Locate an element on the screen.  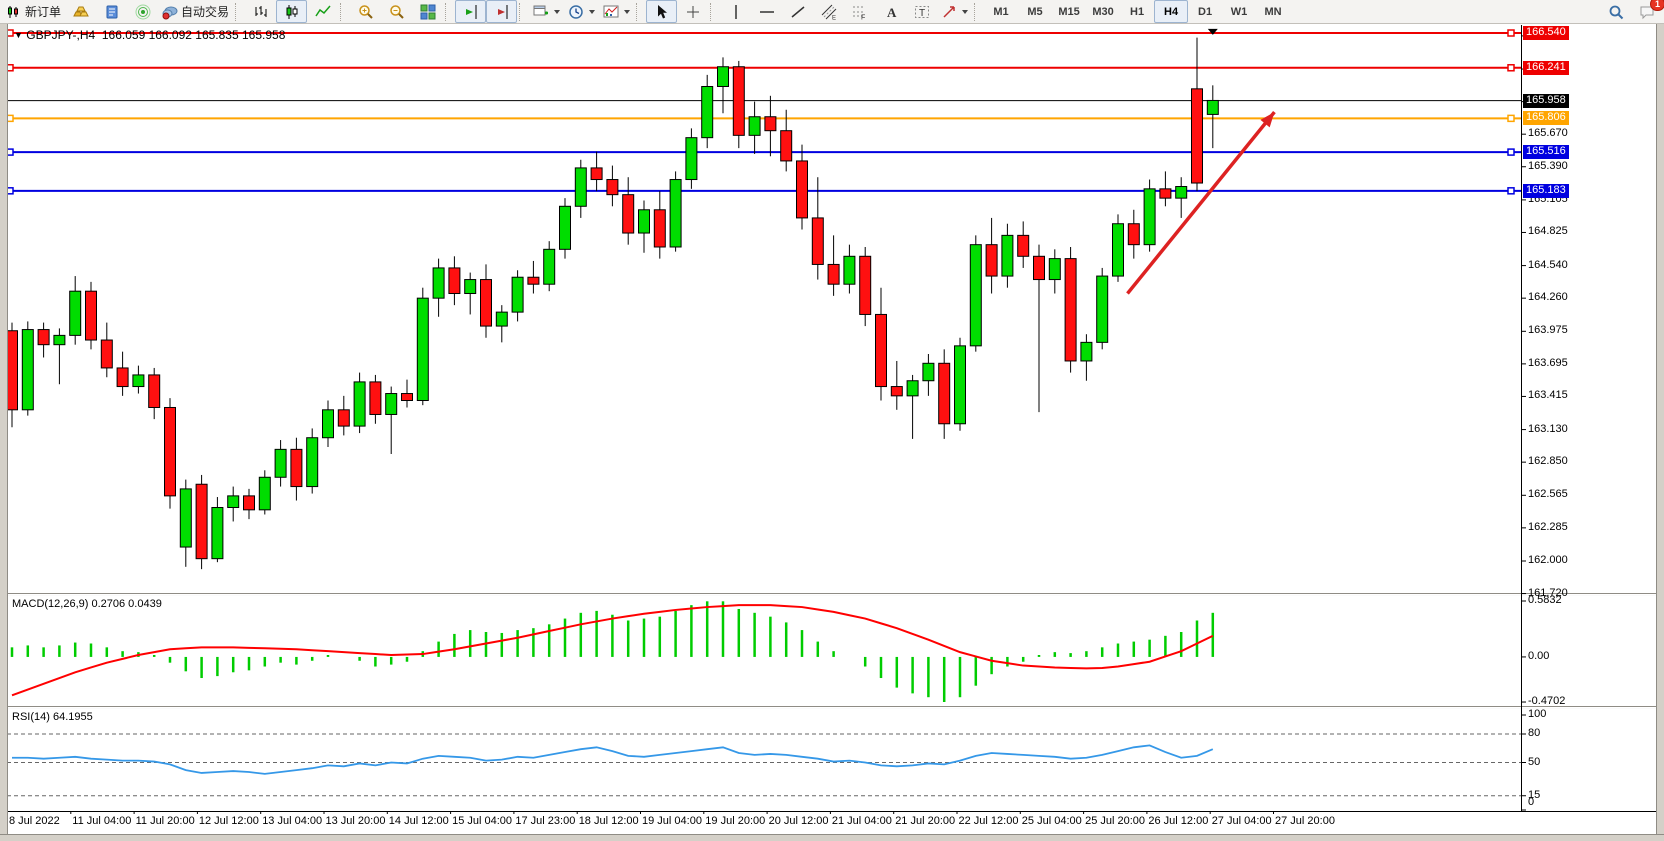
time-axis-label: 22 Jul 12:00 is located at coordinates (988, 821).